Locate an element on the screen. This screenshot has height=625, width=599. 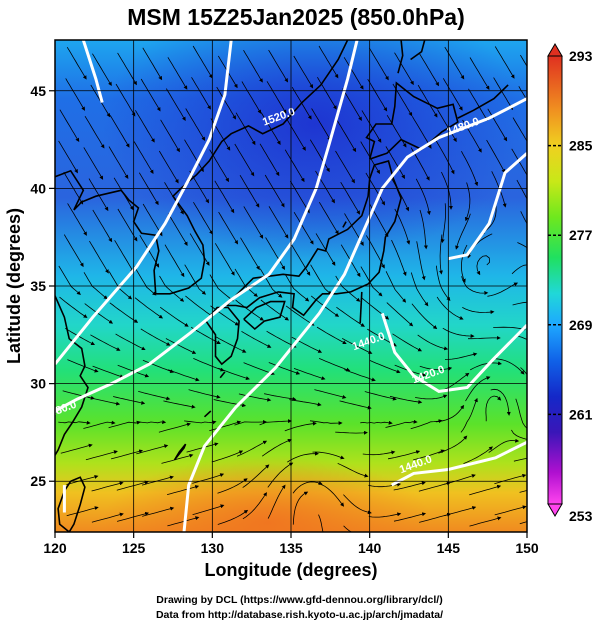
colorbar-bottom-triangle is located at coordinates (555, 510).